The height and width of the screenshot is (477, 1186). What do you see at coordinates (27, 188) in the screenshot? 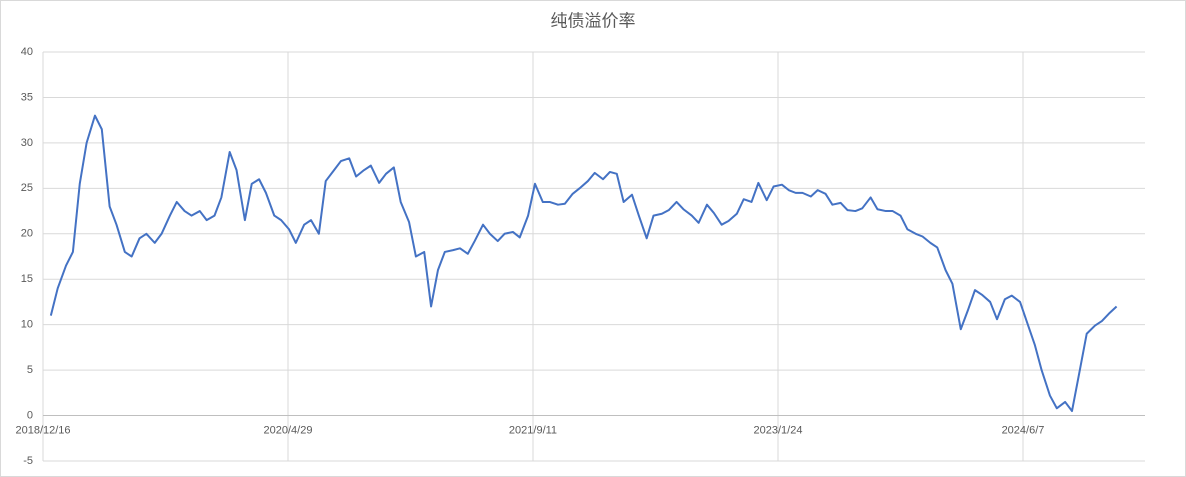
I see `y-tick-label: 25` at bounding box center [27, 188].